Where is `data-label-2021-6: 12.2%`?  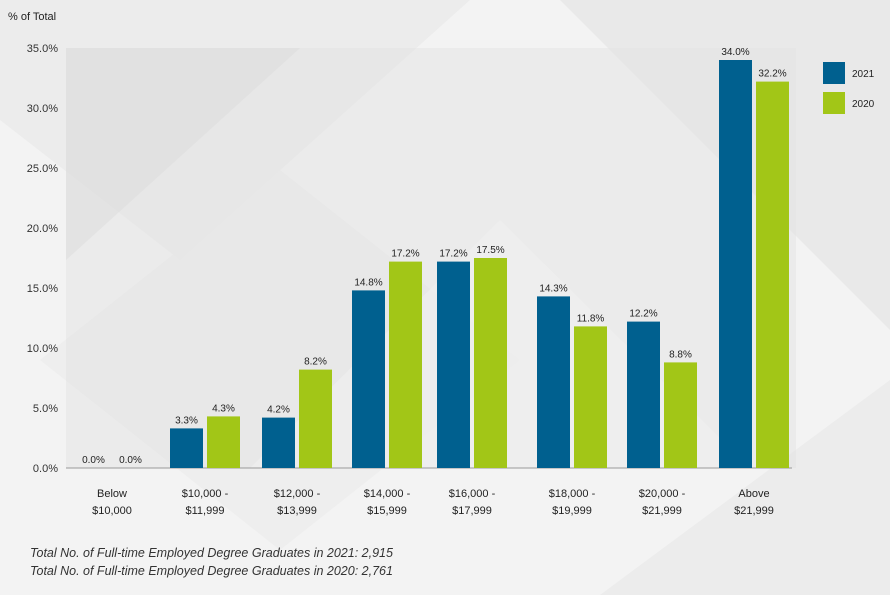
data-label-2021-6: 12.2% is located at coordinates (643, 314).